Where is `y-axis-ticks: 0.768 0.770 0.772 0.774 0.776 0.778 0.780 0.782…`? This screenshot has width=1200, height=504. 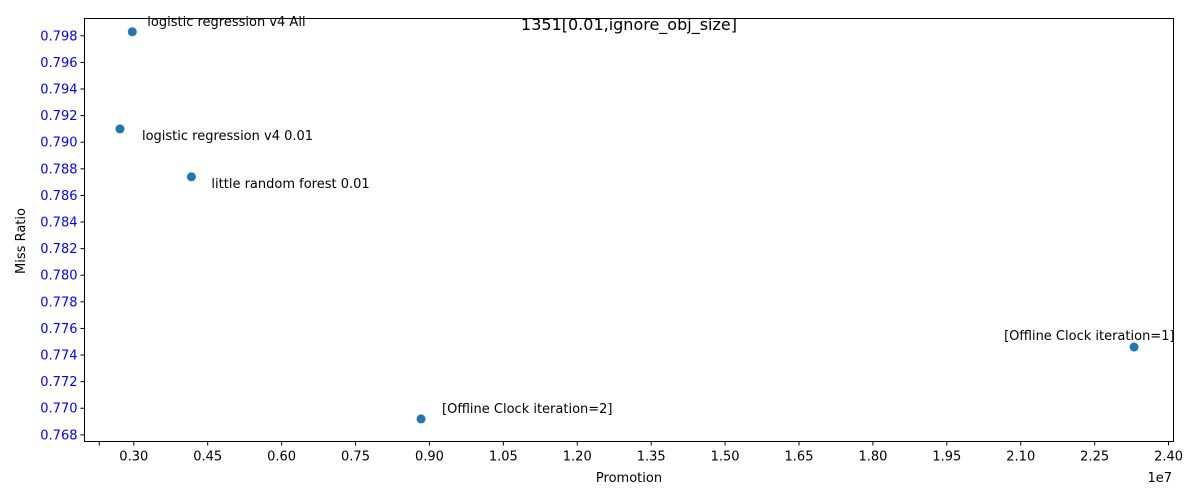 y-axis-ticks: 0.768 0.770 0.772 0.774 0.776 0.778 0.780 0.782… is located at coordinates (62, 236).